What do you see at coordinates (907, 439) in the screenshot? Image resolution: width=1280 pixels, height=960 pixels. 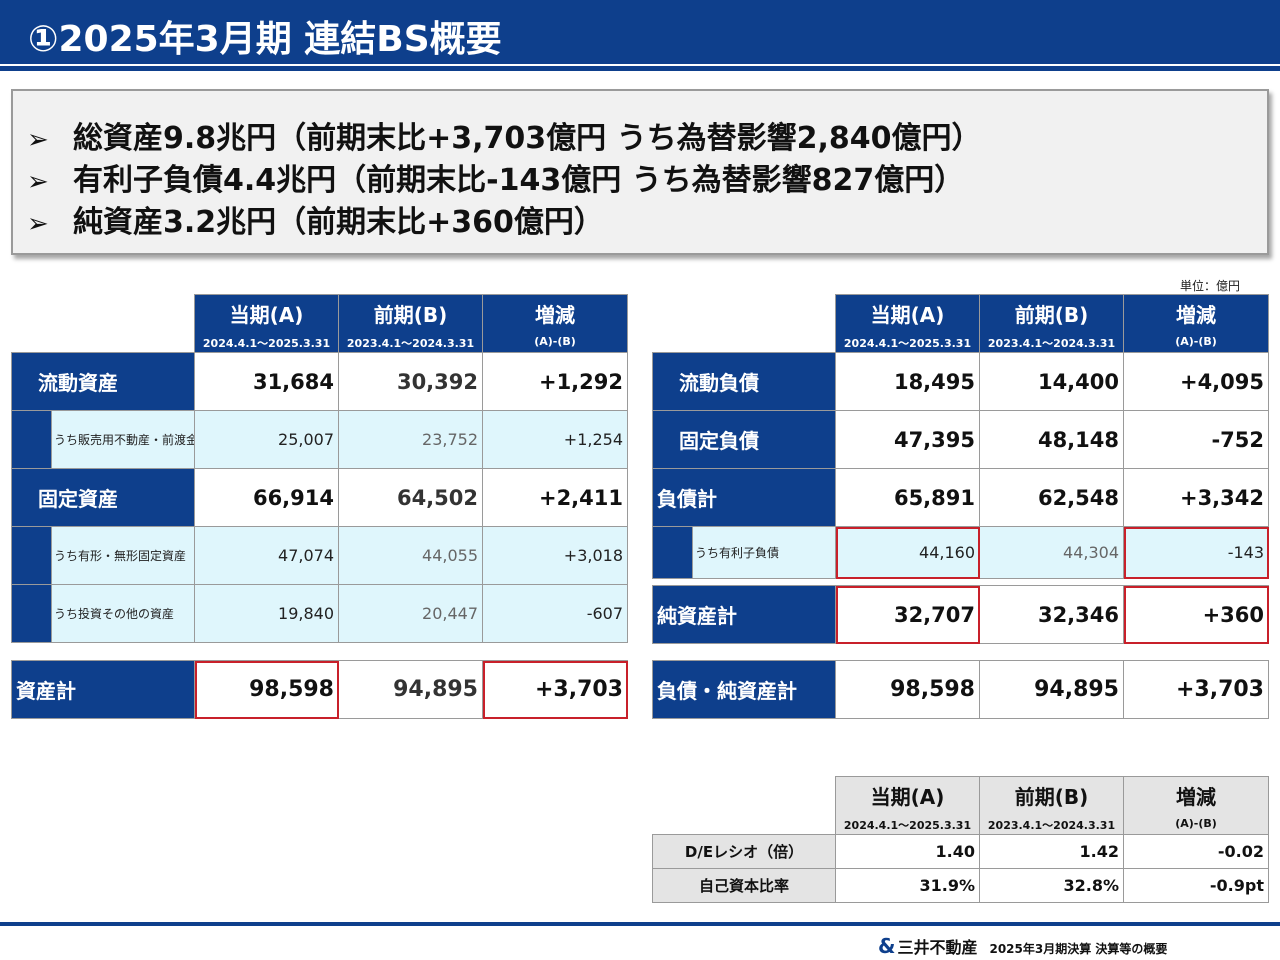 I see `value-current: 47,395` at bounding box center [907, 439].